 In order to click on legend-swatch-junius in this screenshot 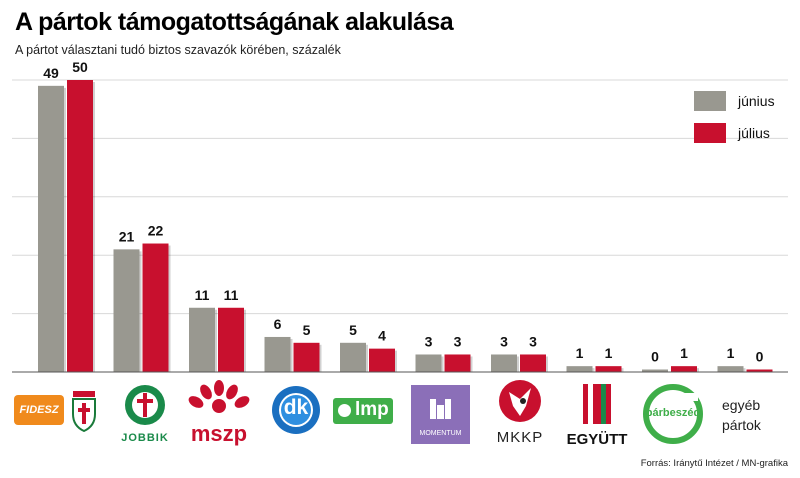, I will do `click(710, 101)`.